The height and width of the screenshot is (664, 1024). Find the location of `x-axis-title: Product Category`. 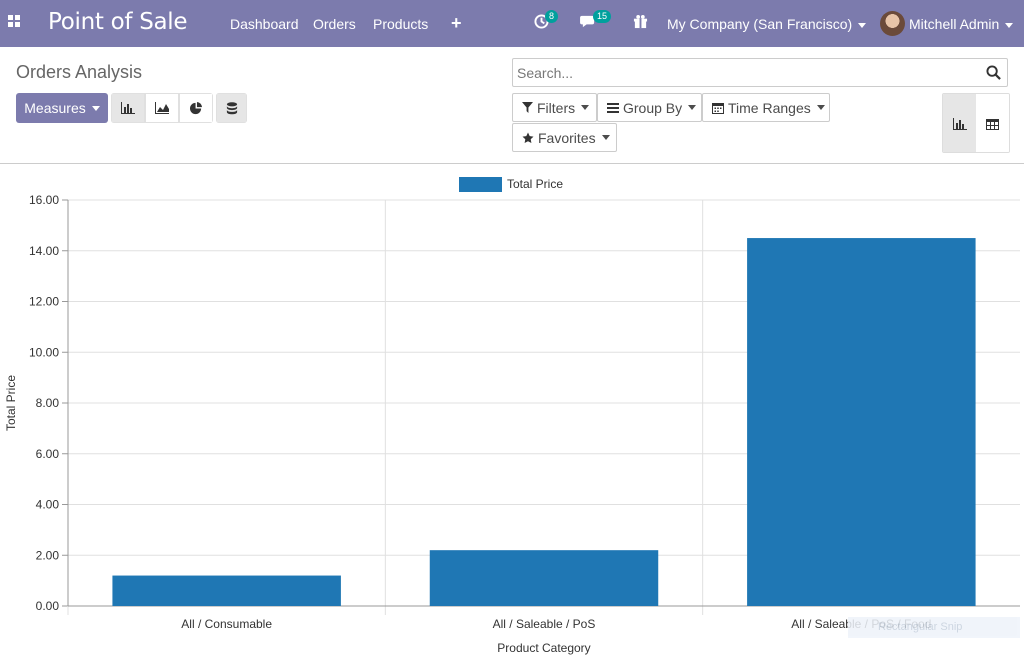

x-axis-title: Product Category is located at coordinates (543, 648).